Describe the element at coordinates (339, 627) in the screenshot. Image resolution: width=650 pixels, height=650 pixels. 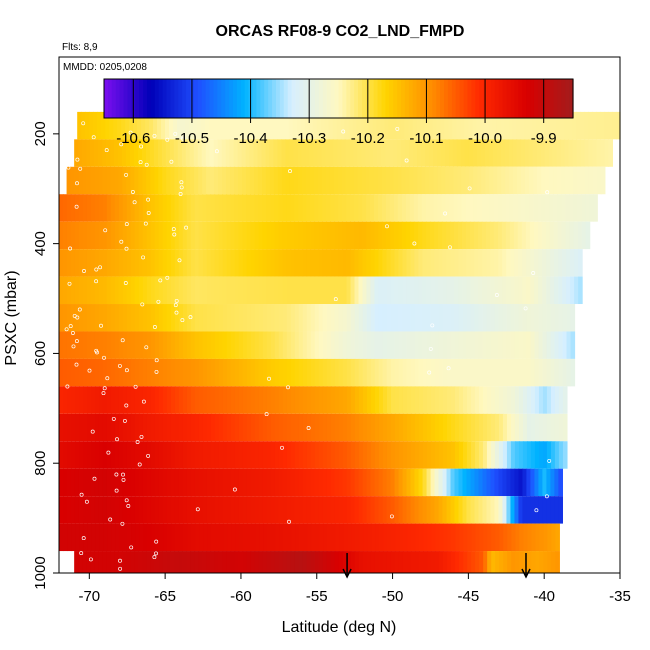
I see `x-axis-title: Latitude (deg N)` at that location.